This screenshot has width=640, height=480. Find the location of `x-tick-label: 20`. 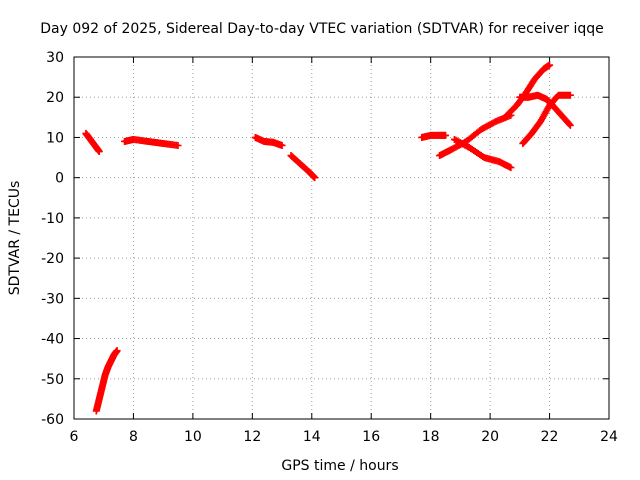

x-tick-label: 20 is located at coordinates (490, 437).